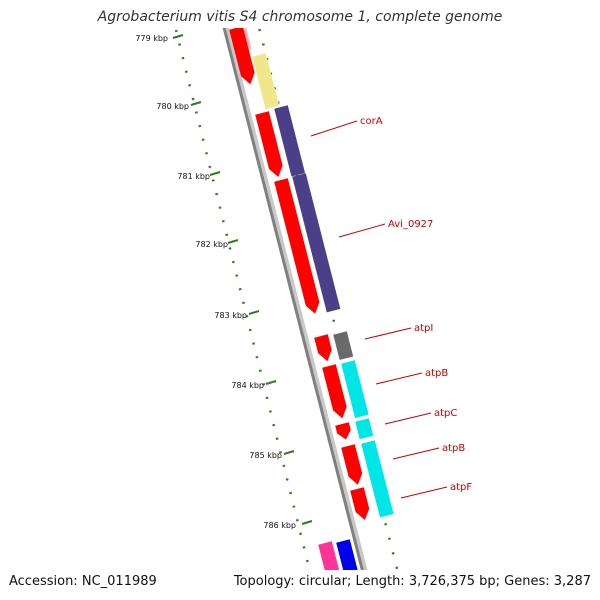 This screenshot has width=600, height=600. I want to click on kbp-tick-label: 782 kbp, so click(211, 244).